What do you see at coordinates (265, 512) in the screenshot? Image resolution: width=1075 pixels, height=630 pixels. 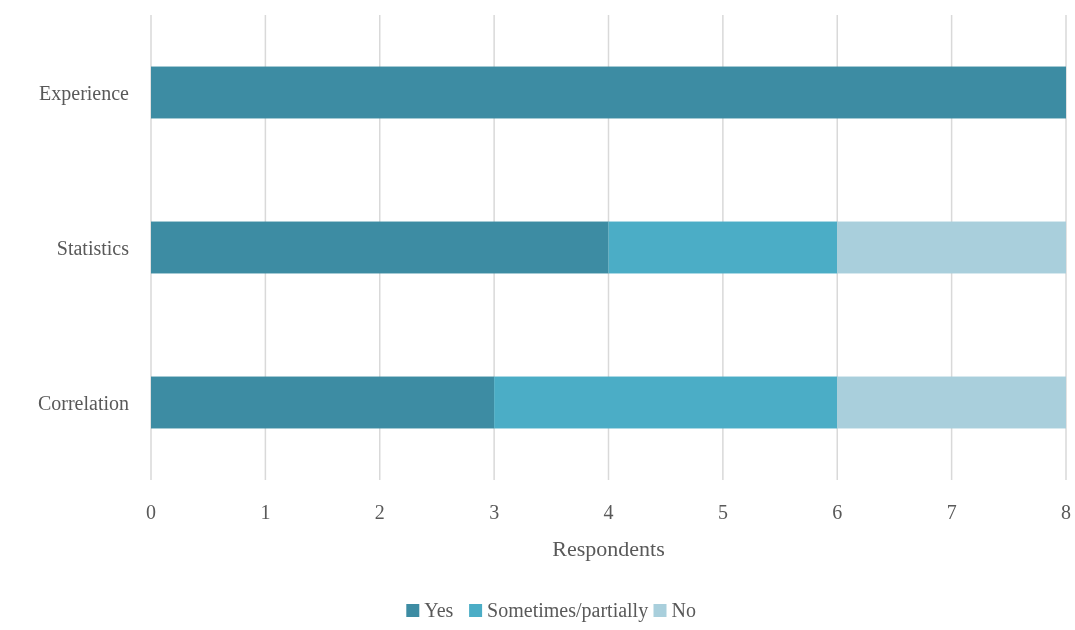 I see `x-tick-label: 1` at bounding box center [265, 512].